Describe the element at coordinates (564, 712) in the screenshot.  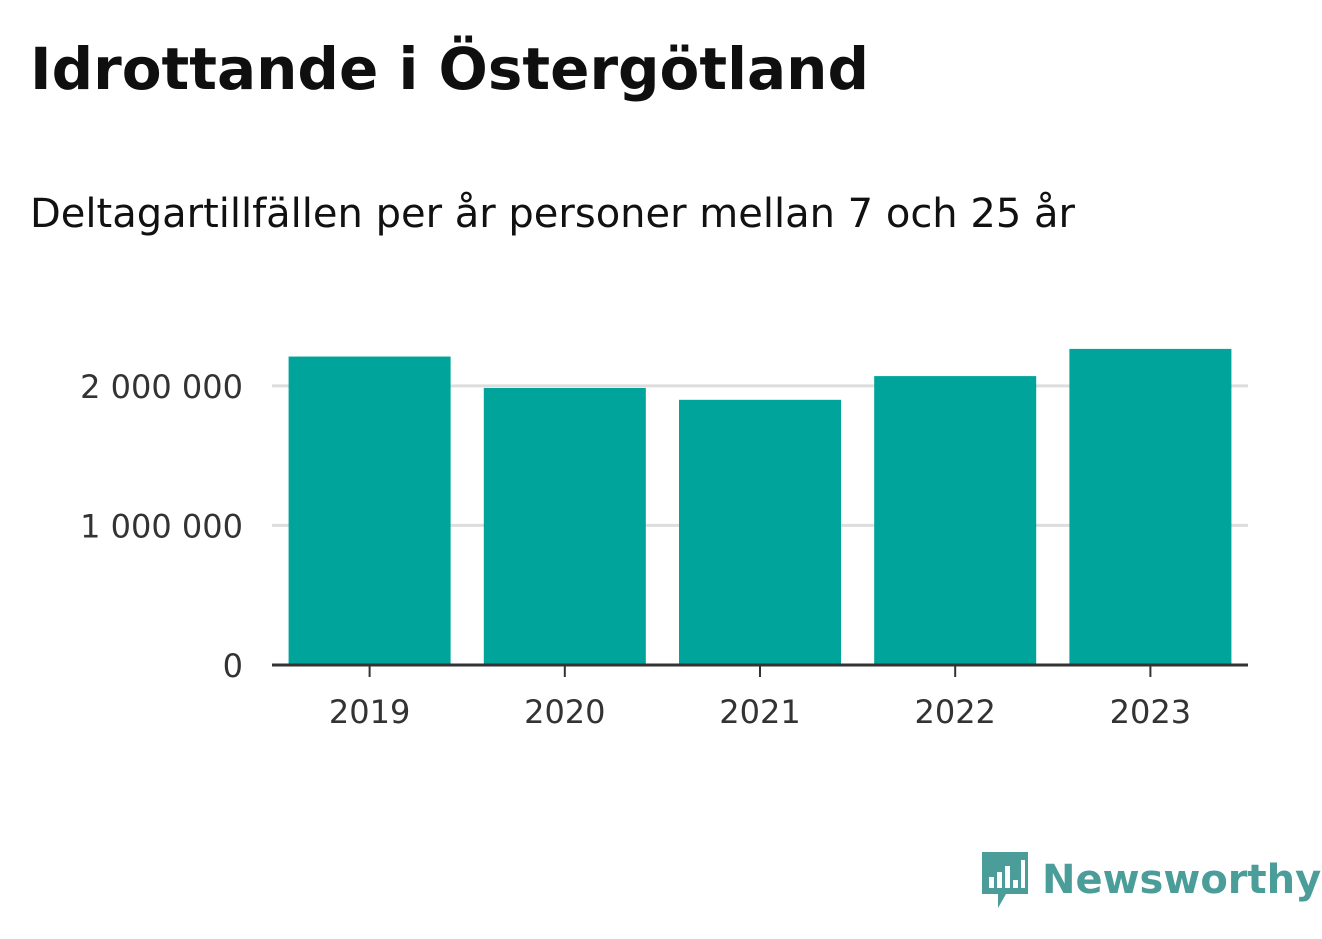
I see `x-tick-label: 2020` at that location.